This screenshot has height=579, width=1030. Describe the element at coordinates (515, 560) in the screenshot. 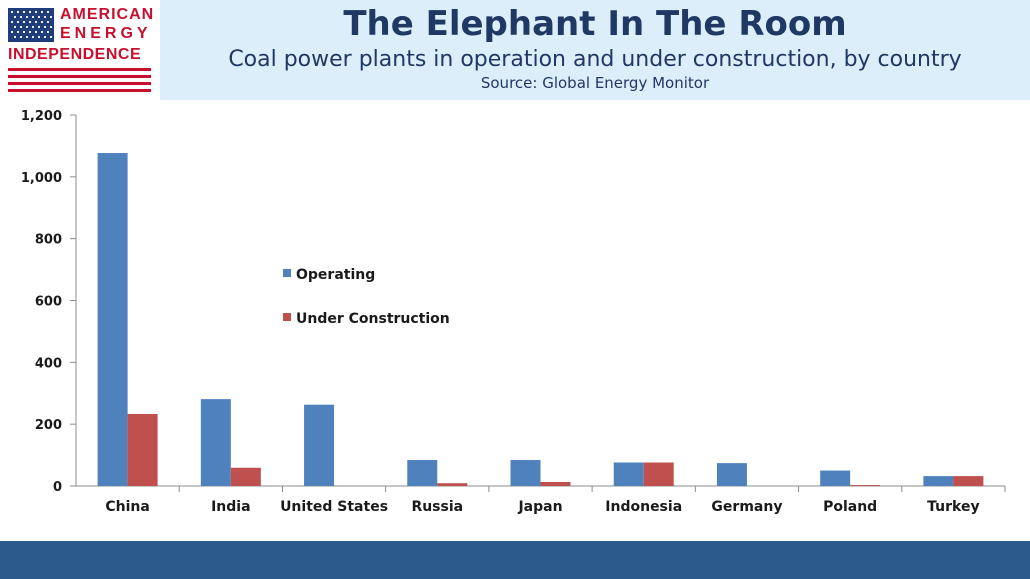

I see `footer-bar` at that location.